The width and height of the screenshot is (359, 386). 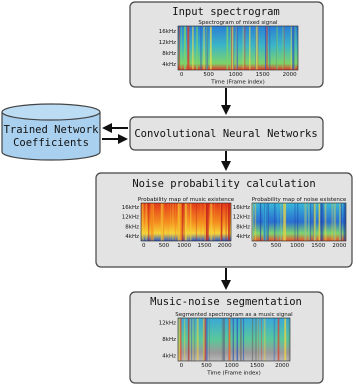 I want to click on y-tick-label: 16kHz, so click(x=167, y=32).